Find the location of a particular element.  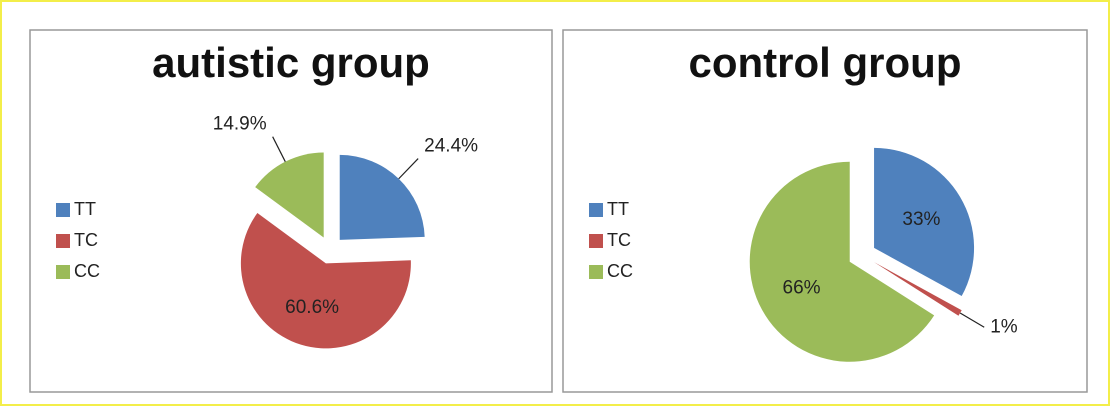

chart-title: autistic group is located at coordinates (291, 62).